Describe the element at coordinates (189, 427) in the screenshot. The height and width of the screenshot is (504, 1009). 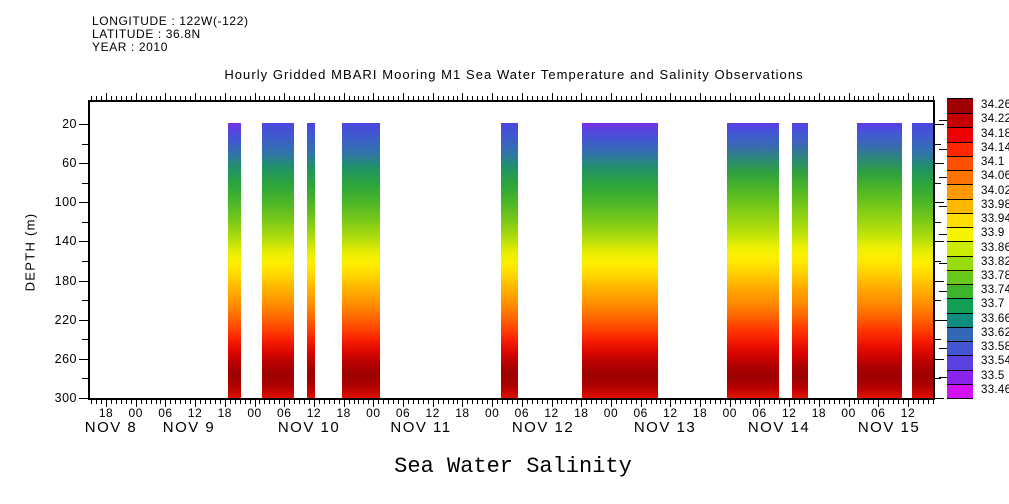
I see `x-date-label: NOV 9` at that location.